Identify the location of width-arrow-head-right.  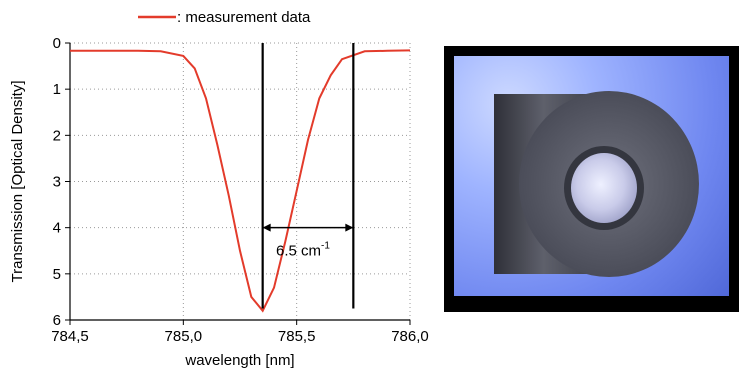
(349, 227).